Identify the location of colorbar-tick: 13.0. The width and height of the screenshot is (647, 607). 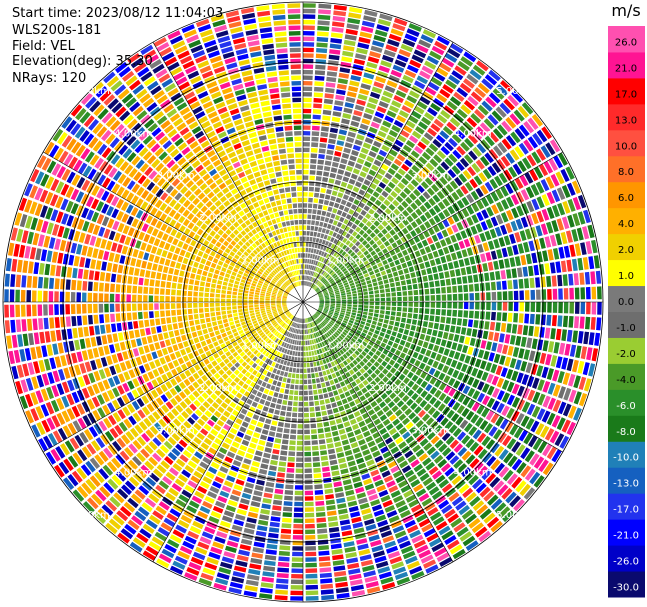
(626, 120).